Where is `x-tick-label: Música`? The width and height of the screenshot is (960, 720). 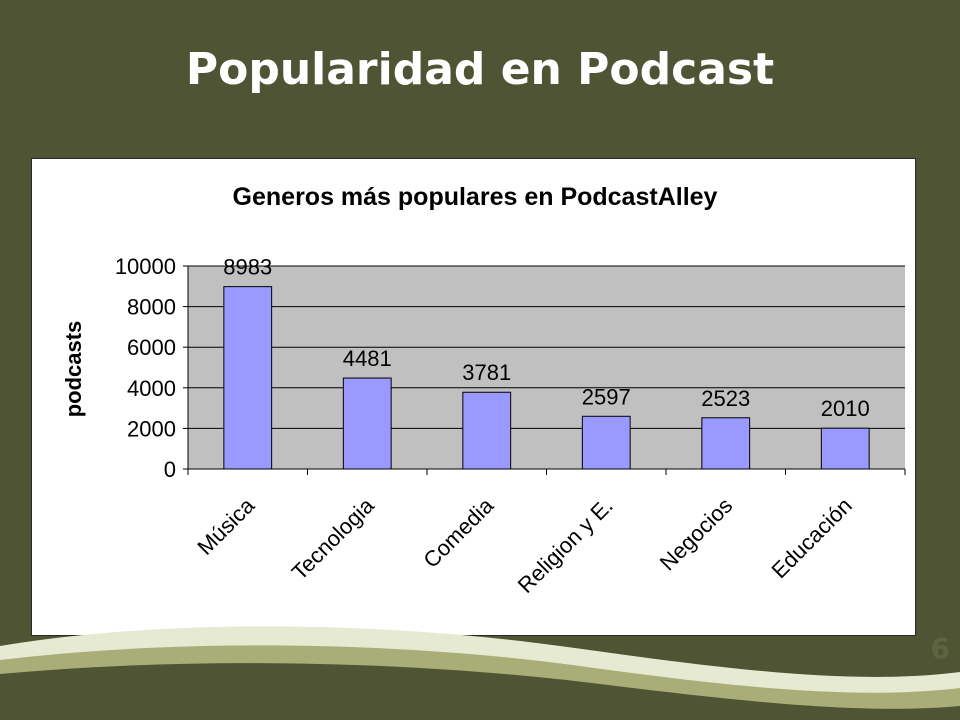 x-tick-label: Música is located at coordinates (225, 525).